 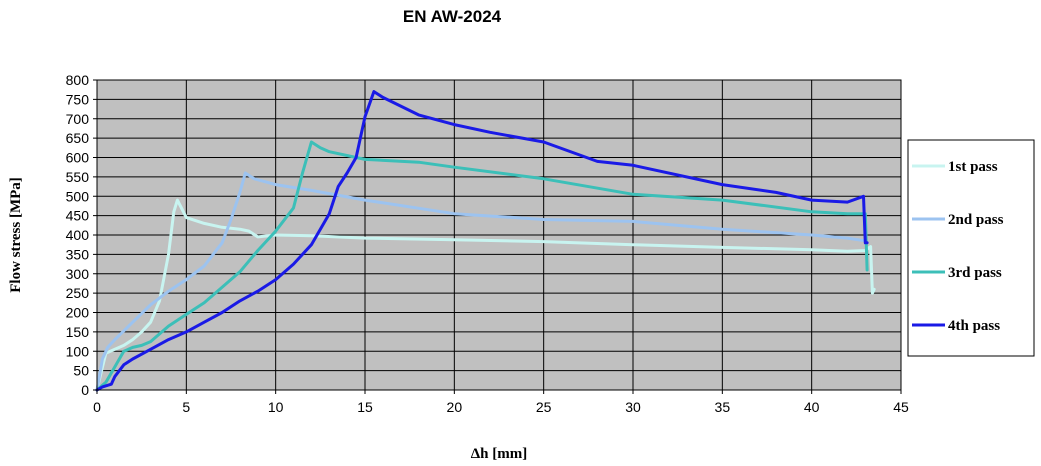 I want to click on legend-label-1: 1st pass, so click(x=973, y=167).